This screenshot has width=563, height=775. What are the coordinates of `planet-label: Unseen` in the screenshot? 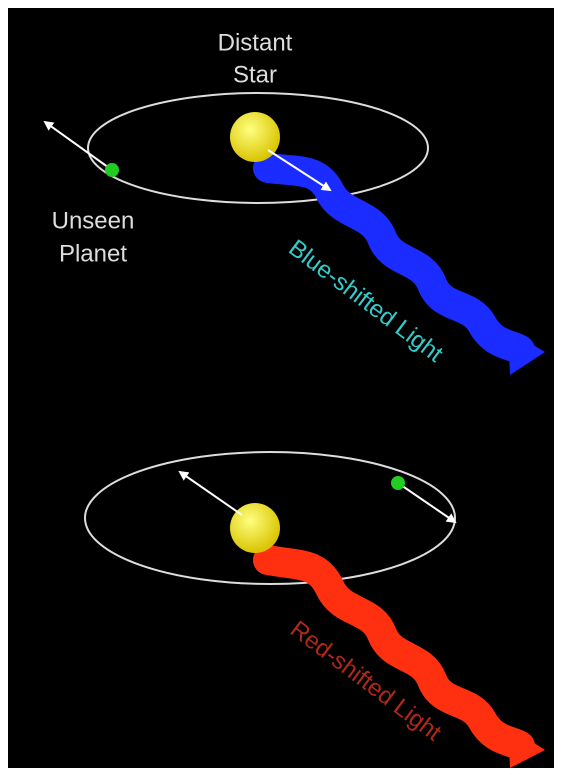 It's located at (93, 220).